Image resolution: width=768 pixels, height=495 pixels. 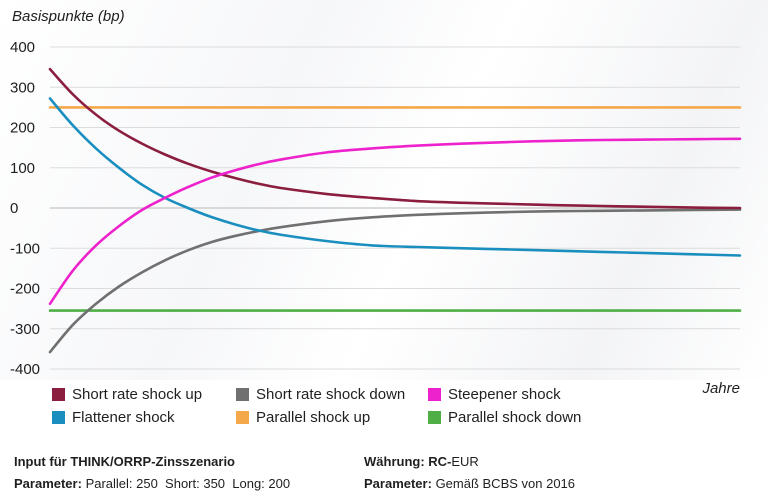 I want to click on footer-currency-label: Währung: RC-, so click(x=408, y=461).